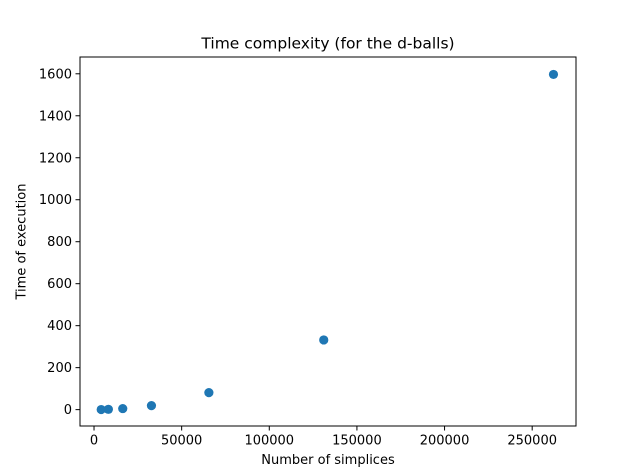 This screenshot has height=476, width=640. I want to click on y-tick-label: 0, so click(68, 410).